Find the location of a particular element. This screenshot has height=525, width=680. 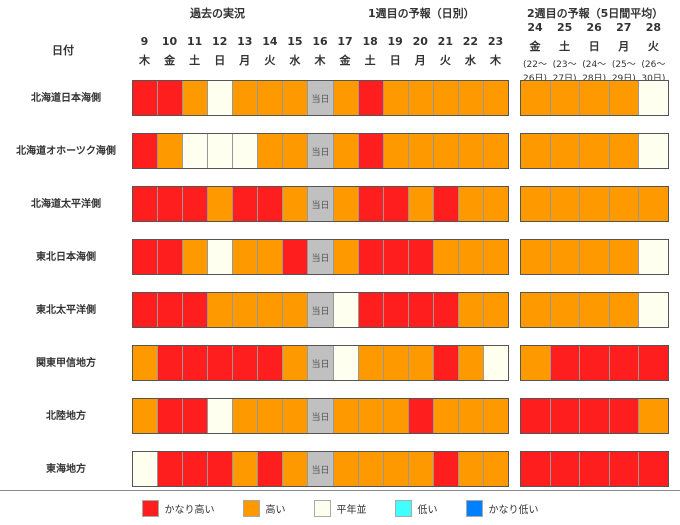

region-label: 東北太平洋側 is located at coordinates (66, 310).